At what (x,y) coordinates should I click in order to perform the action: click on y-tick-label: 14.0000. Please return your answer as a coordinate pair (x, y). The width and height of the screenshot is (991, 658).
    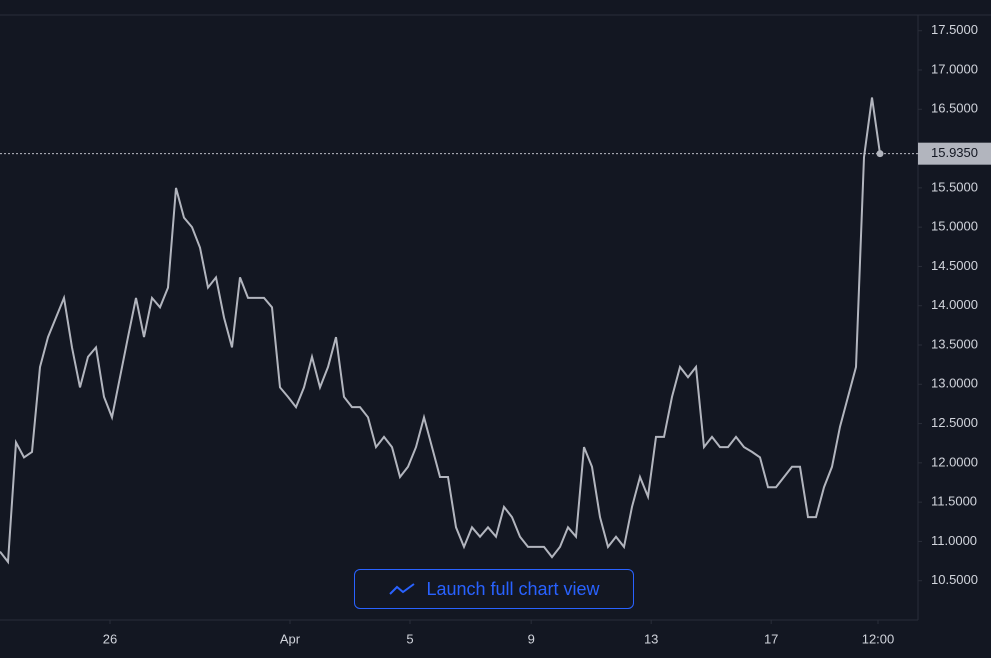
    Looking at the image, I should click on (954, 304).